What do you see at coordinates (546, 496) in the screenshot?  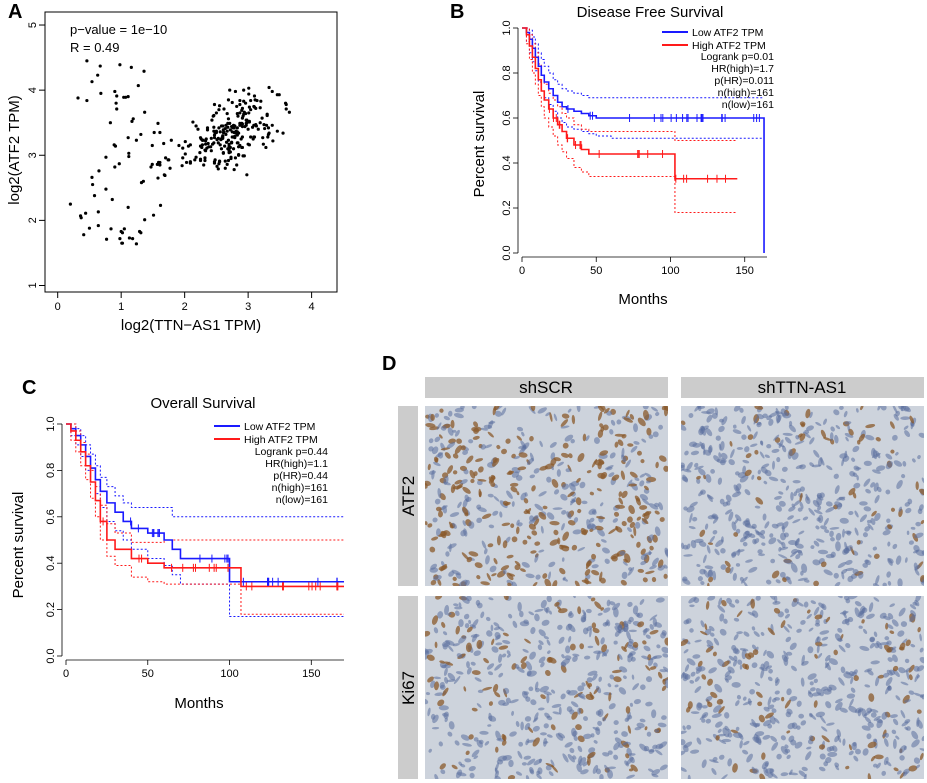 I see `tissue-background` at bounding box center [546, 496].